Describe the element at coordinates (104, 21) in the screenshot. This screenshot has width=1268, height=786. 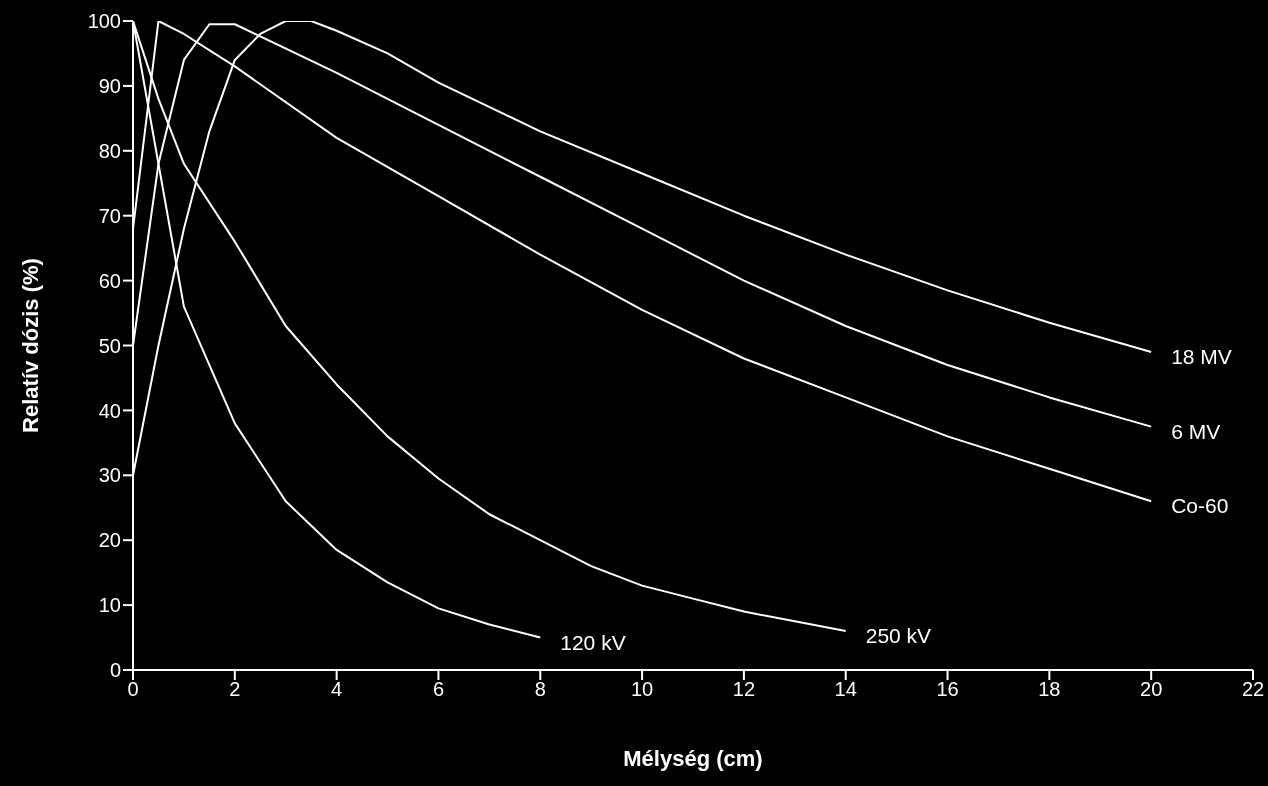
I see `y-tick-label: 100` at that location.